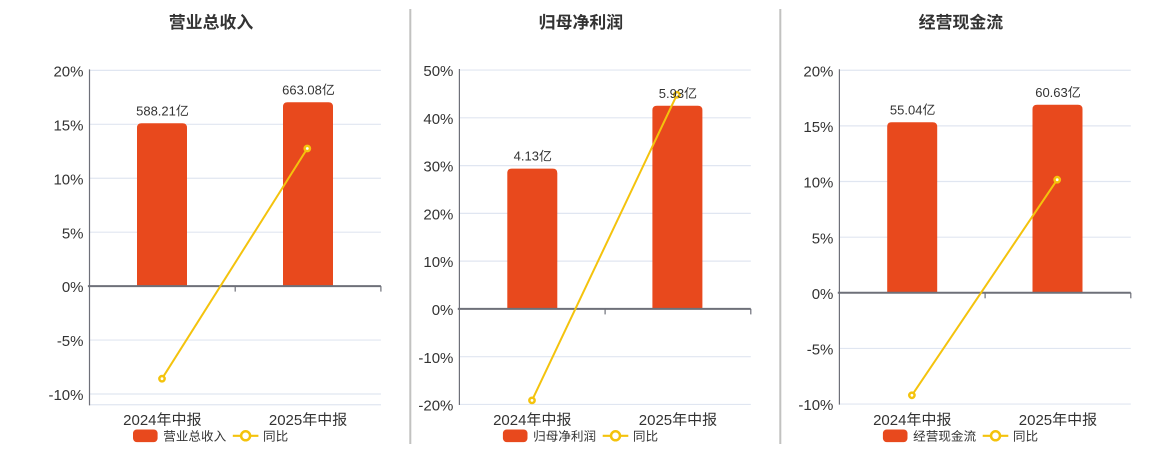 Image resolution: width=1160 pixels, height=450 pixels. What do you see at coordinates (435, 406) in the screenshot?
I see `svg-text: -20%` at bounding box center [435, 406].